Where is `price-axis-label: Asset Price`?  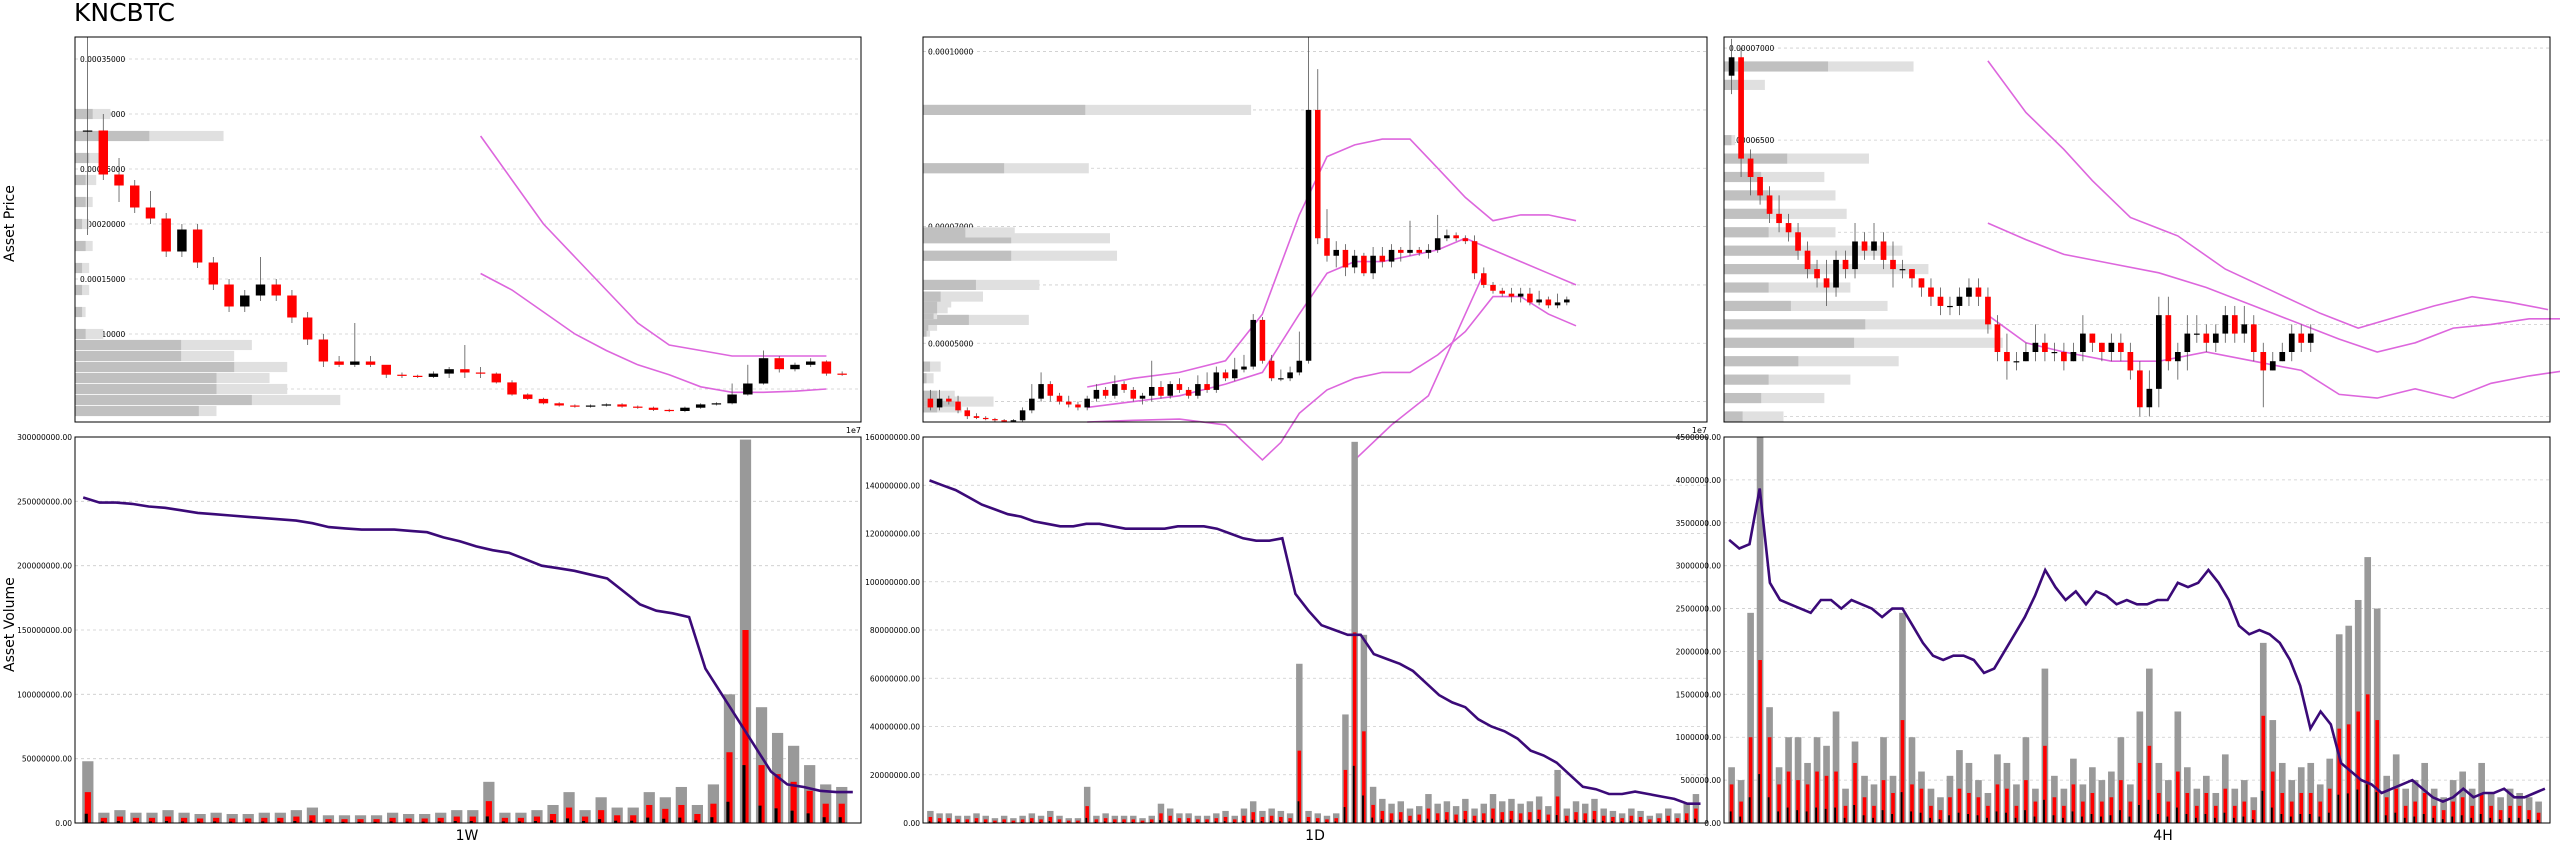 price-axis-label: Asset Price is located at coordinates (10, 223).